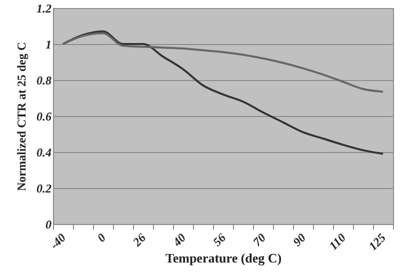 The width and height of the screenshot is (400, 278). I want to click on x-tick-label: 56, so click(219, 239).